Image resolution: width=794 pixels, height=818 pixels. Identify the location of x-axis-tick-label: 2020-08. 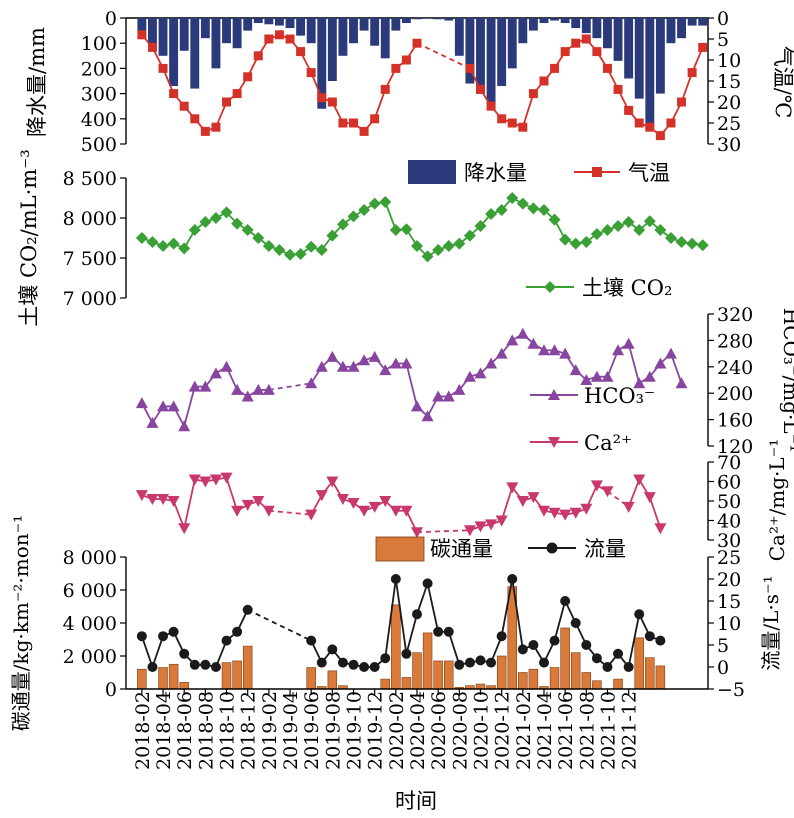
(460, 730).